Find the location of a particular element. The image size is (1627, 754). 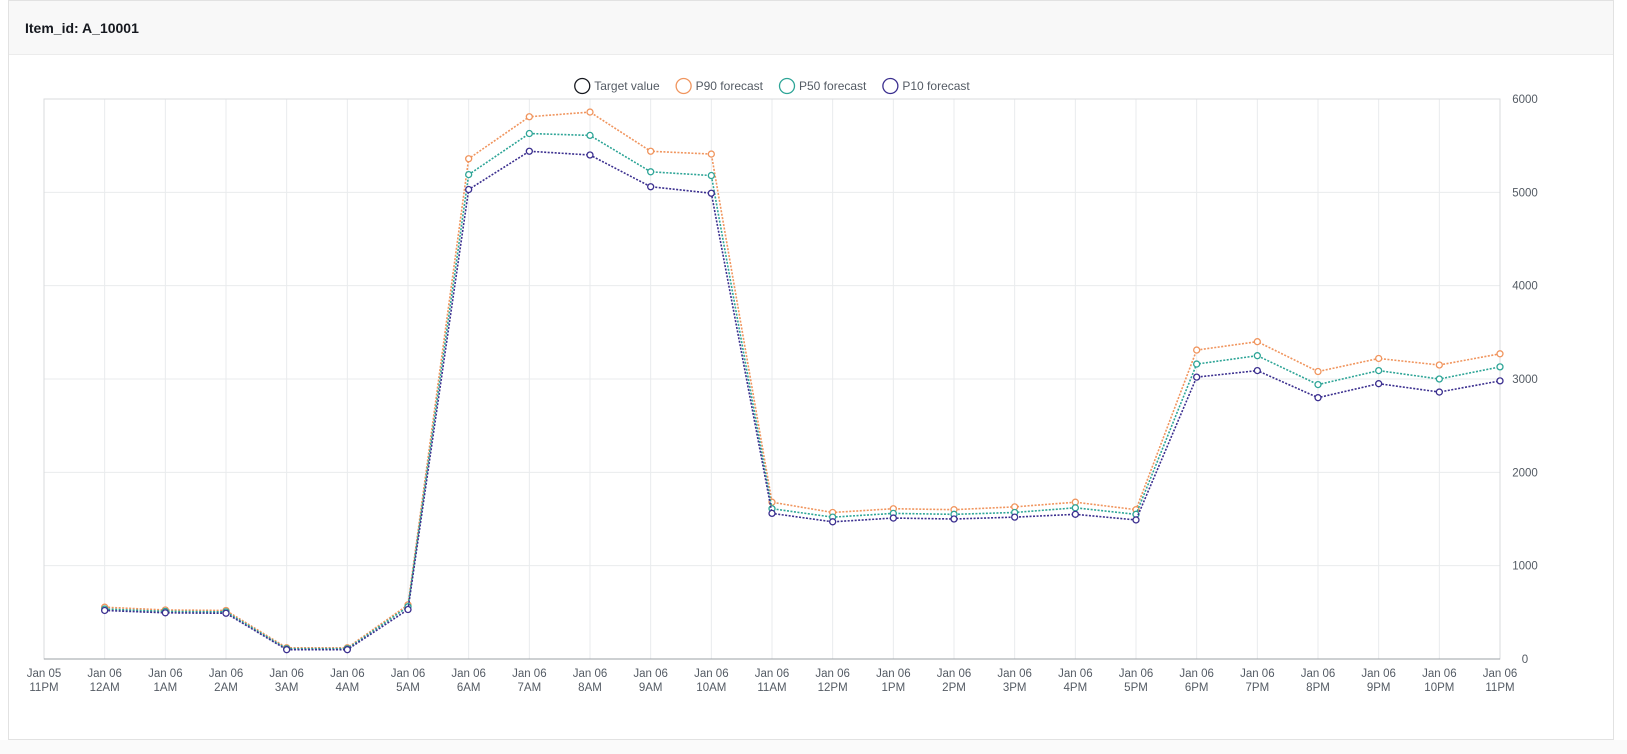

legend-item-p50-forecast: P50 forecast is located at coordinates (823, 86).